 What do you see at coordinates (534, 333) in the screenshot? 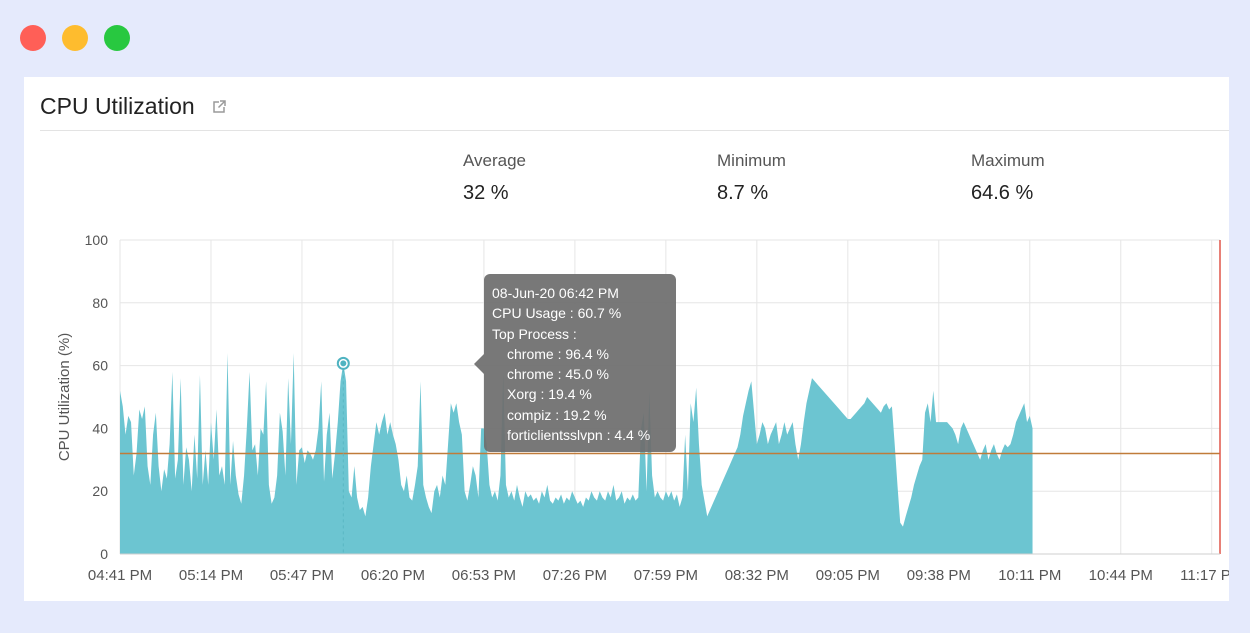
I see `tooltip-top-process-label: Top Process :` at bounding box center [534, 333].